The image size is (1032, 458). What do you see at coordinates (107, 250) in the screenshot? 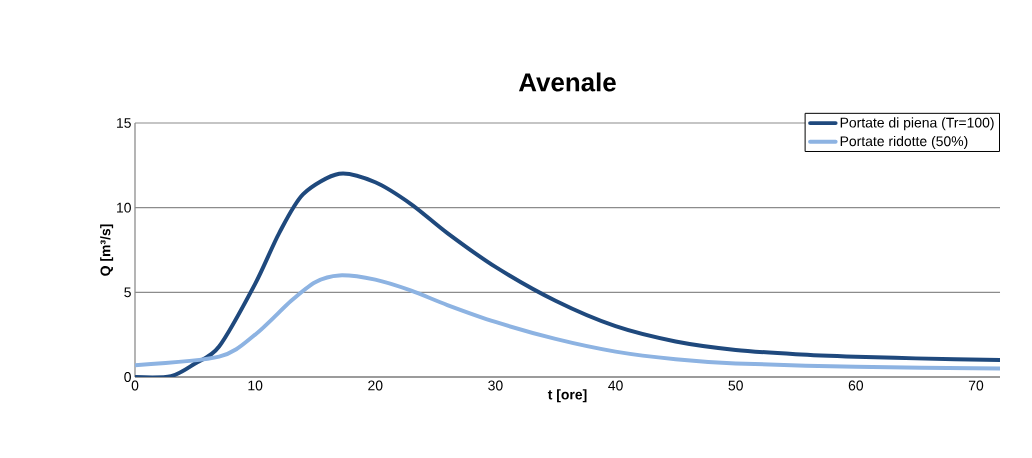
I see `y-axis-title: Q [m³/s]` at bounding box center [107, 250].